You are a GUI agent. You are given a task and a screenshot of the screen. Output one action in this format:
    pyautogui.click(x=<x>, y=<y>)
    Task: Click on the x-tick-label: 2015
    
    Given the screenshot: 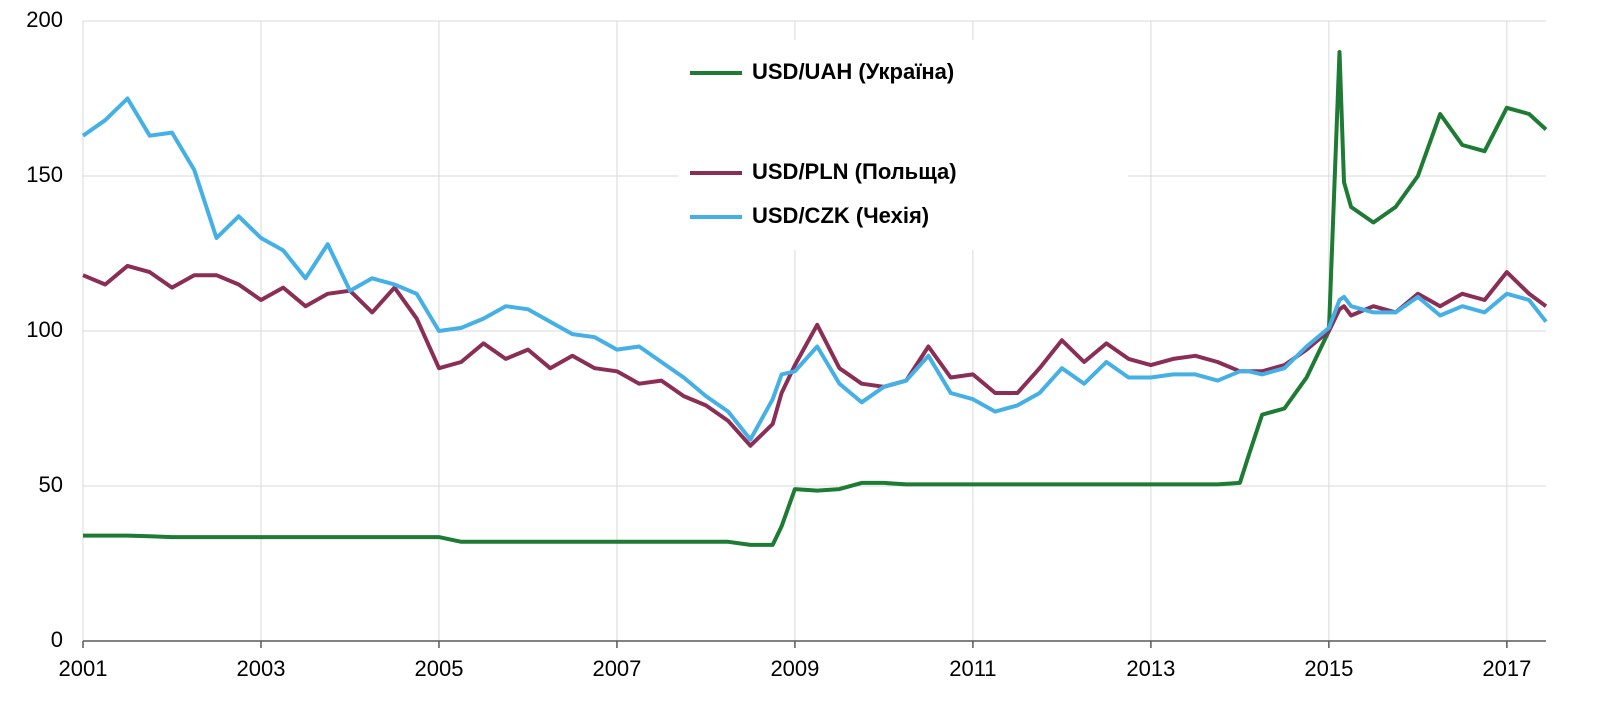 What is the action you would take?
    pyautogui.click(x=1328, y=668)
    